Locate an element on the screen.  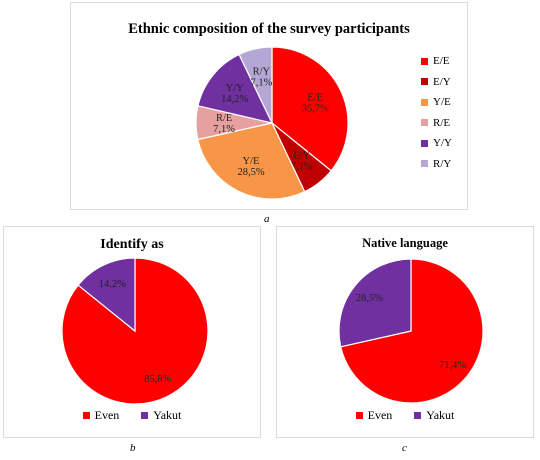
chart-legend: E/E E/Y Y/E R/E Y/Y R/Y is located at coordinates (436, 112).